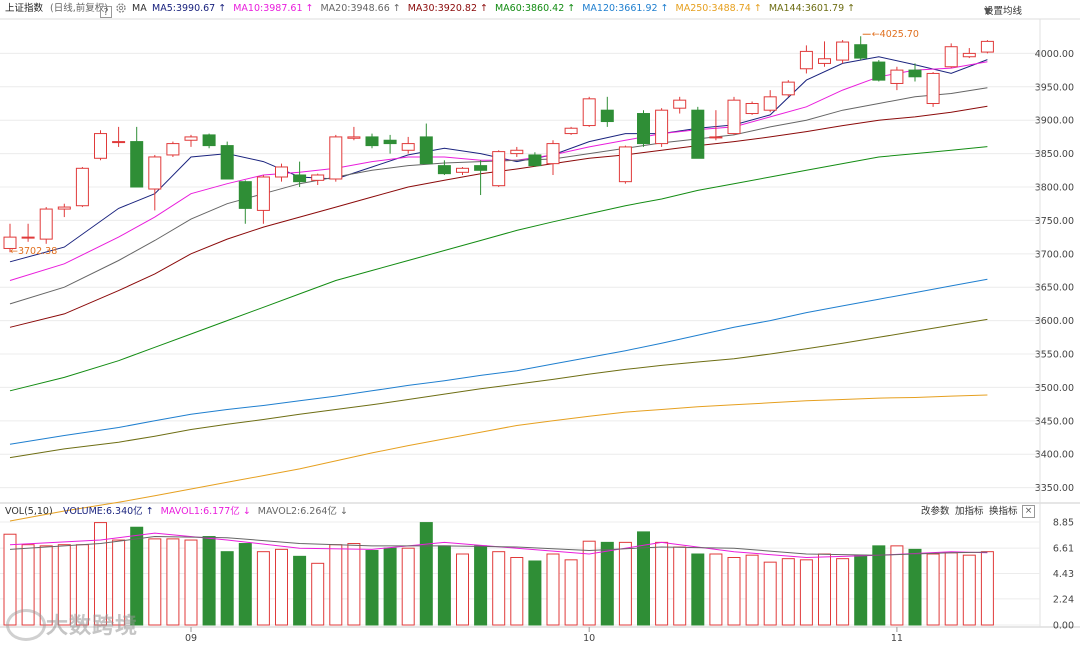 The image size is (1080, 646). I want to click on add-indicator-button: 加指标, so click(969, 511).